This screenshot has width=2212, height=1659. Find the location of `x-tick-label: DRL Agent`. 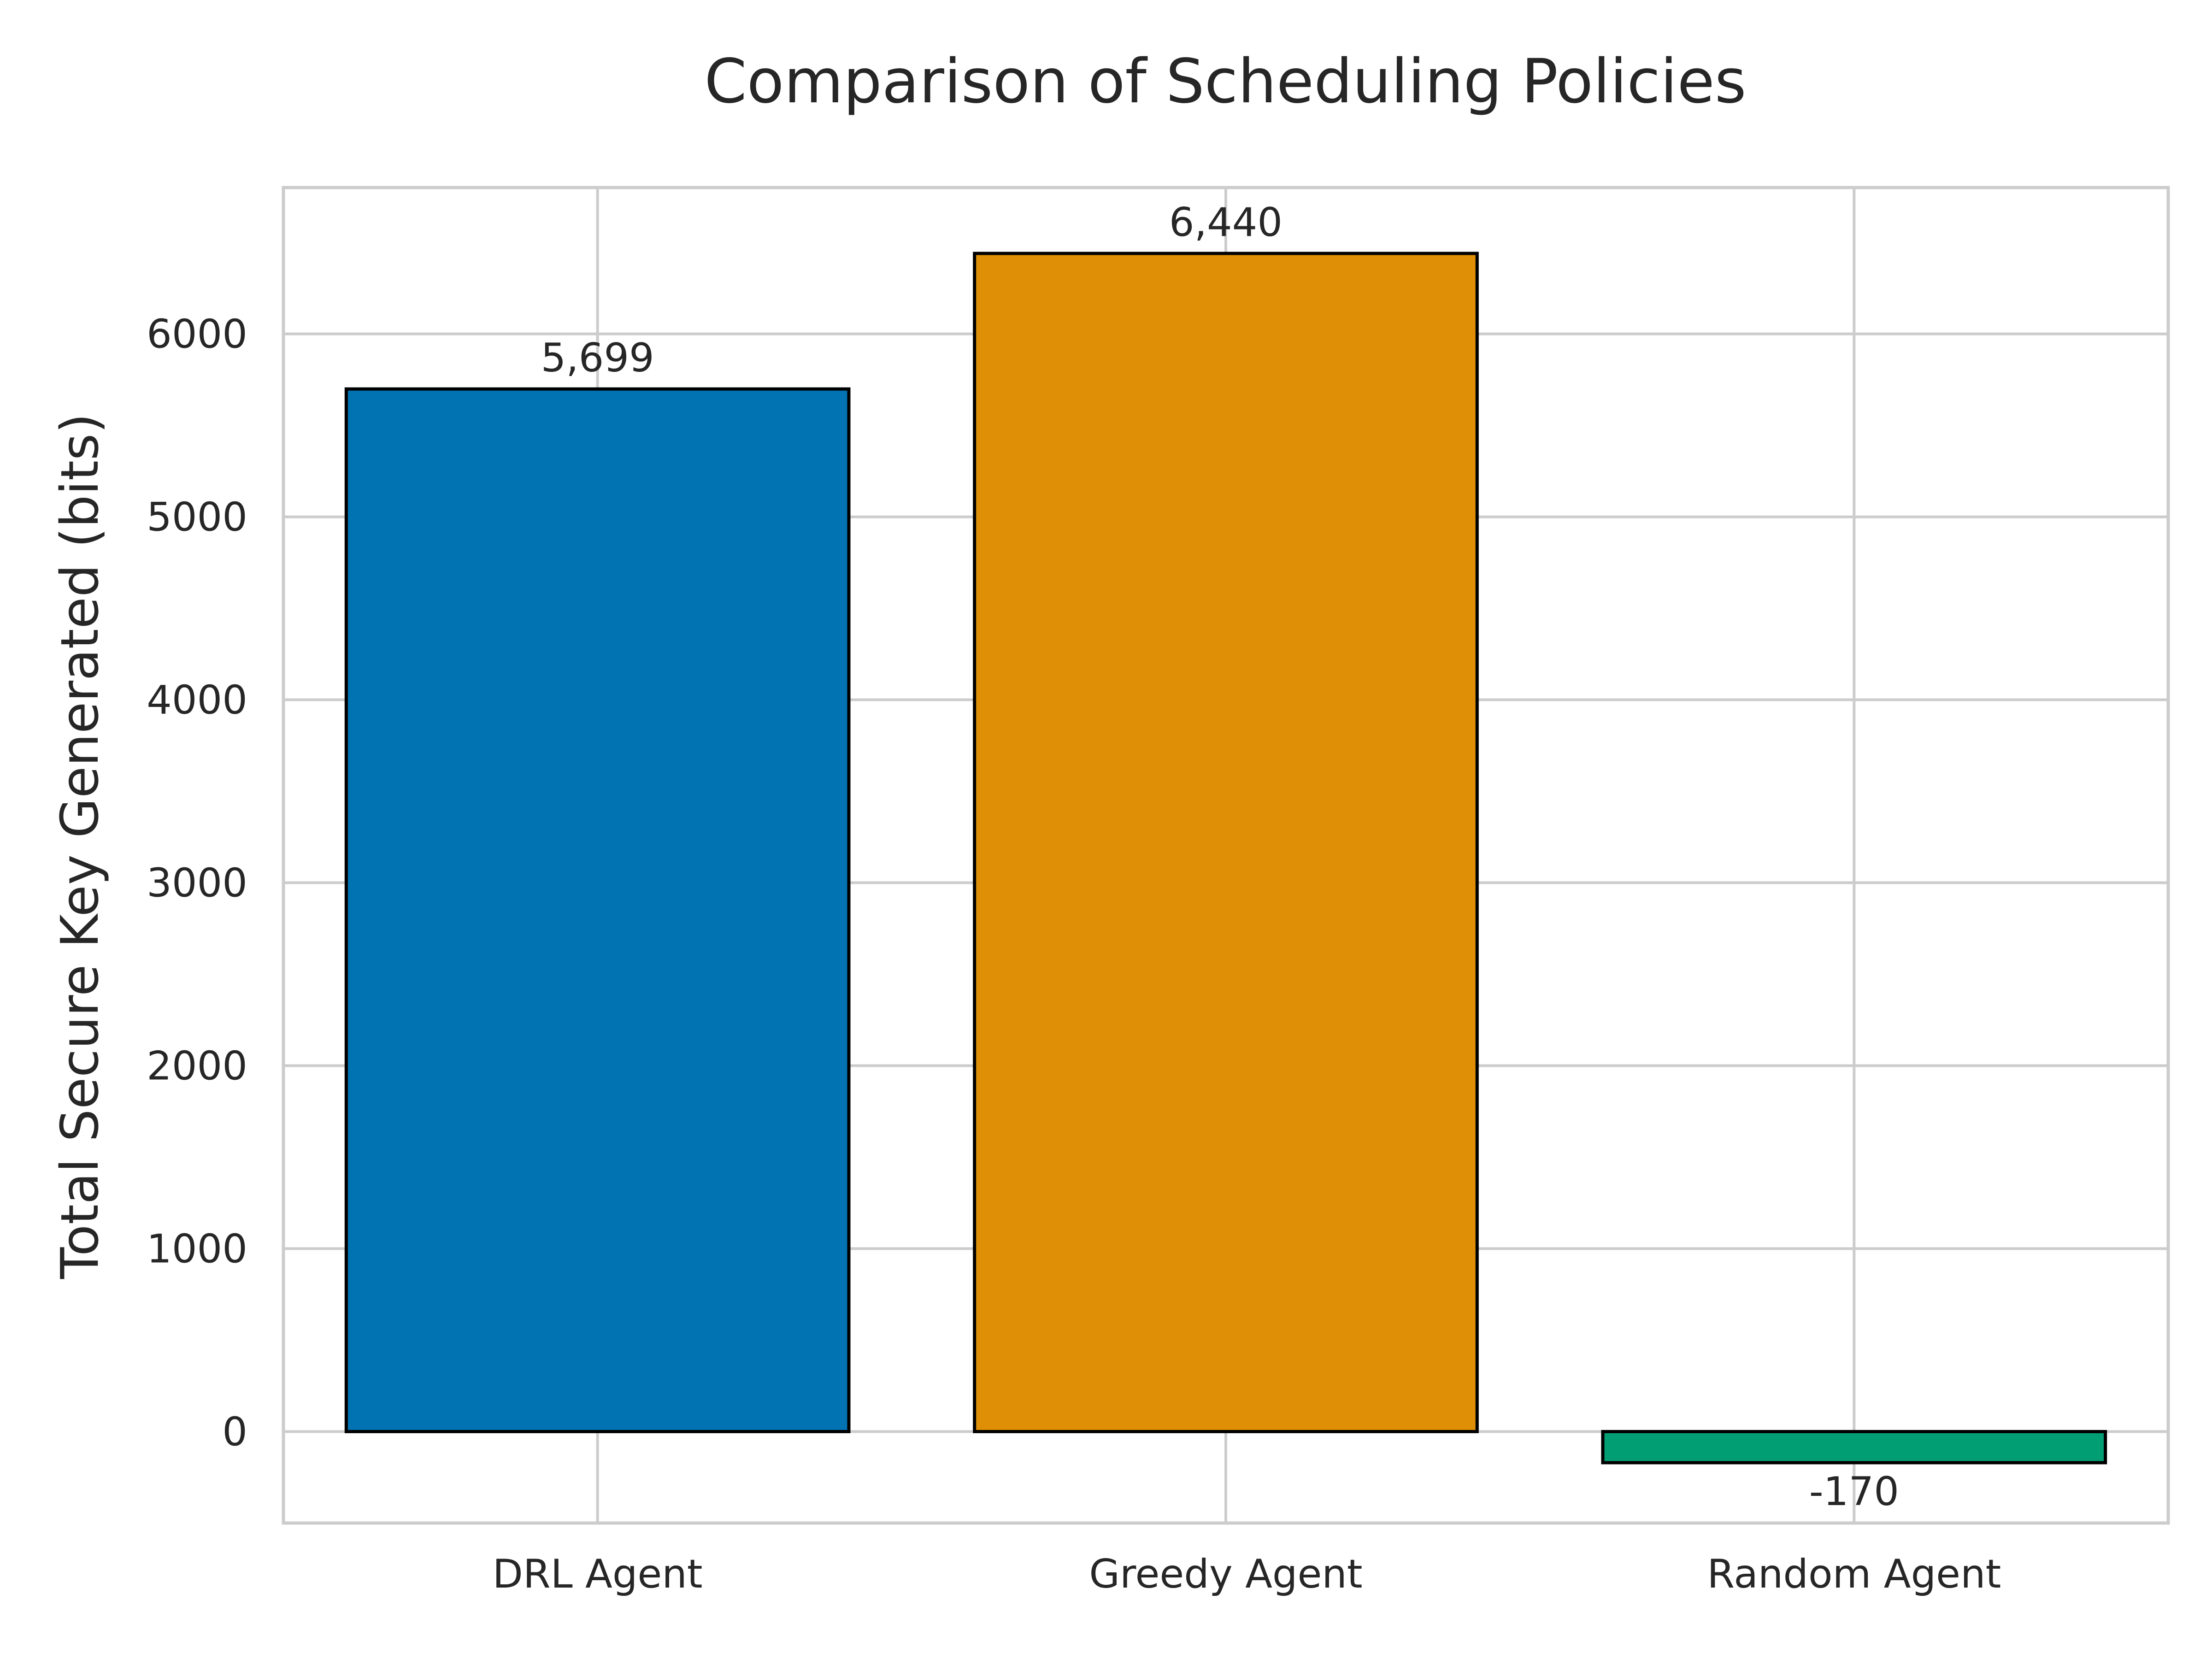

x-tick-label: DRL Agent is located at coordinates (598, 1574).